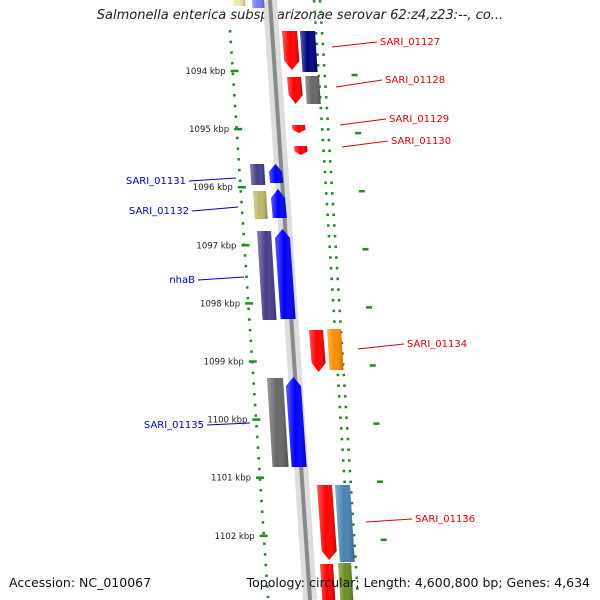 The image size is (600, 600). What do you see at coordinates (339, 299) in the screenshot?
I see `ruler-dots-right` at bounding box center [339, 299].